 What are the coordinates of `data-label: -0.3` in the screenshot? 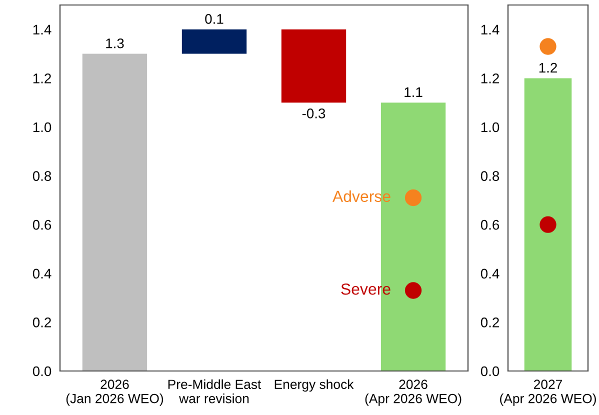 It's located at (314, 113).